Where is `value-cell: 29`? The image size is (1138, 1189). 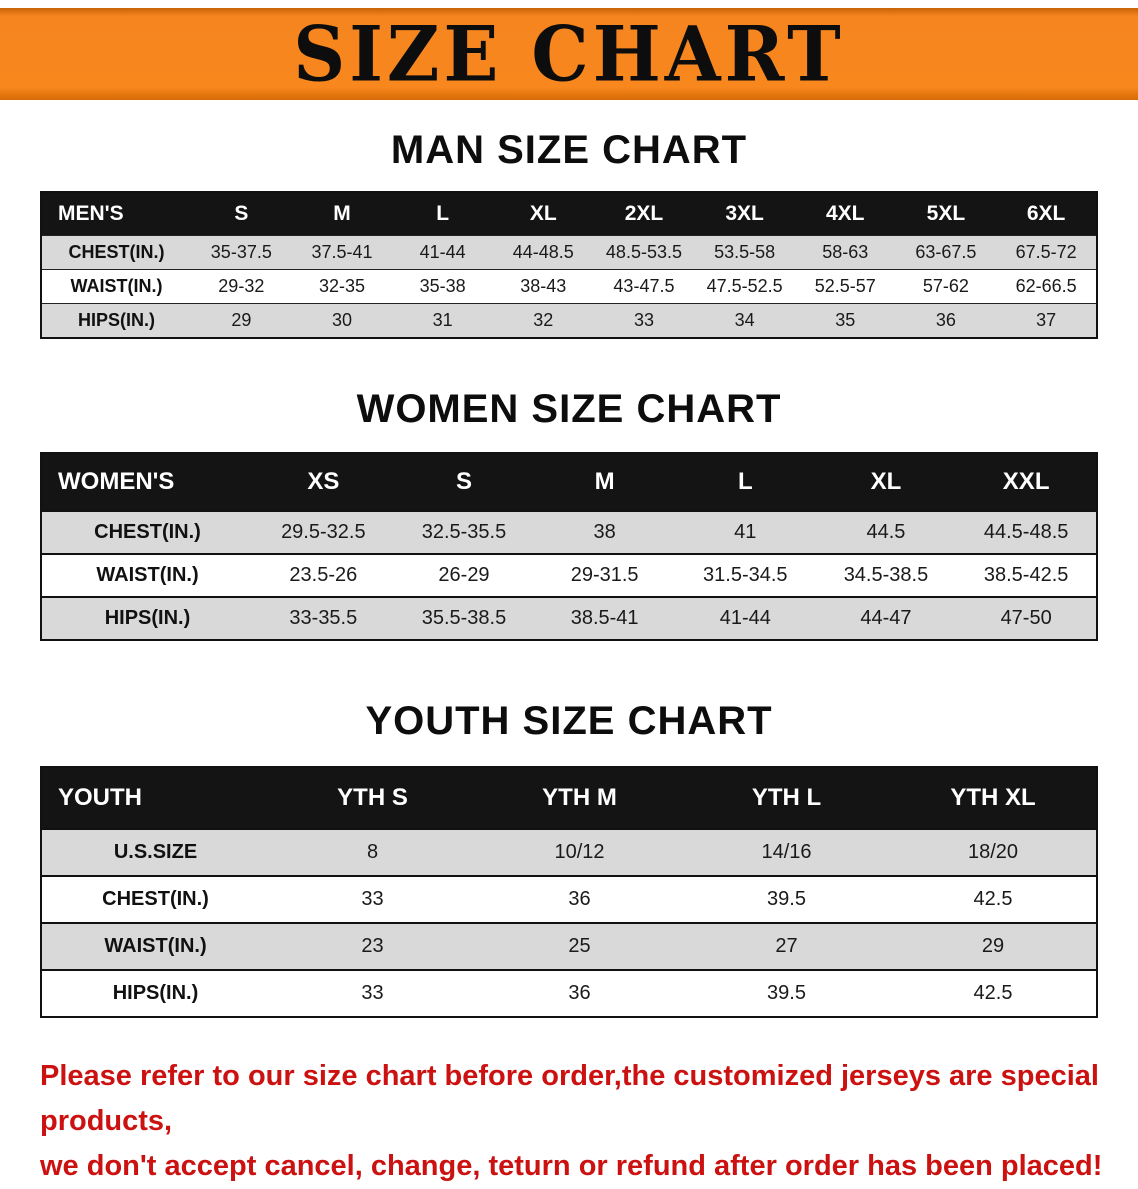
value-cell: 29 is located at coordinates (241, 320).